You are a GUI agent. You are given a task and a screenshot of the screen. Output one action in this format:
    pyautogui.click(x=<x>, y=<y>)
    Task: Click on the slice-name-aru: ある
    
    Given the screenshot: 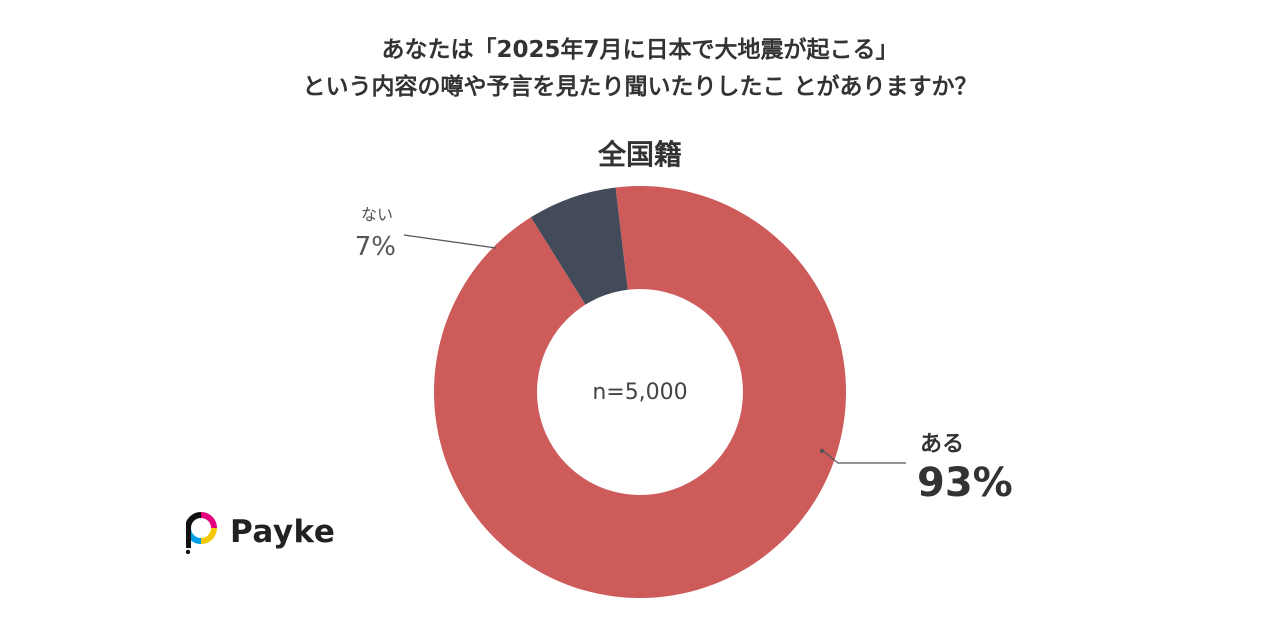 What is the action you would take?
    pyautogui.click(x=942, y=444)
    